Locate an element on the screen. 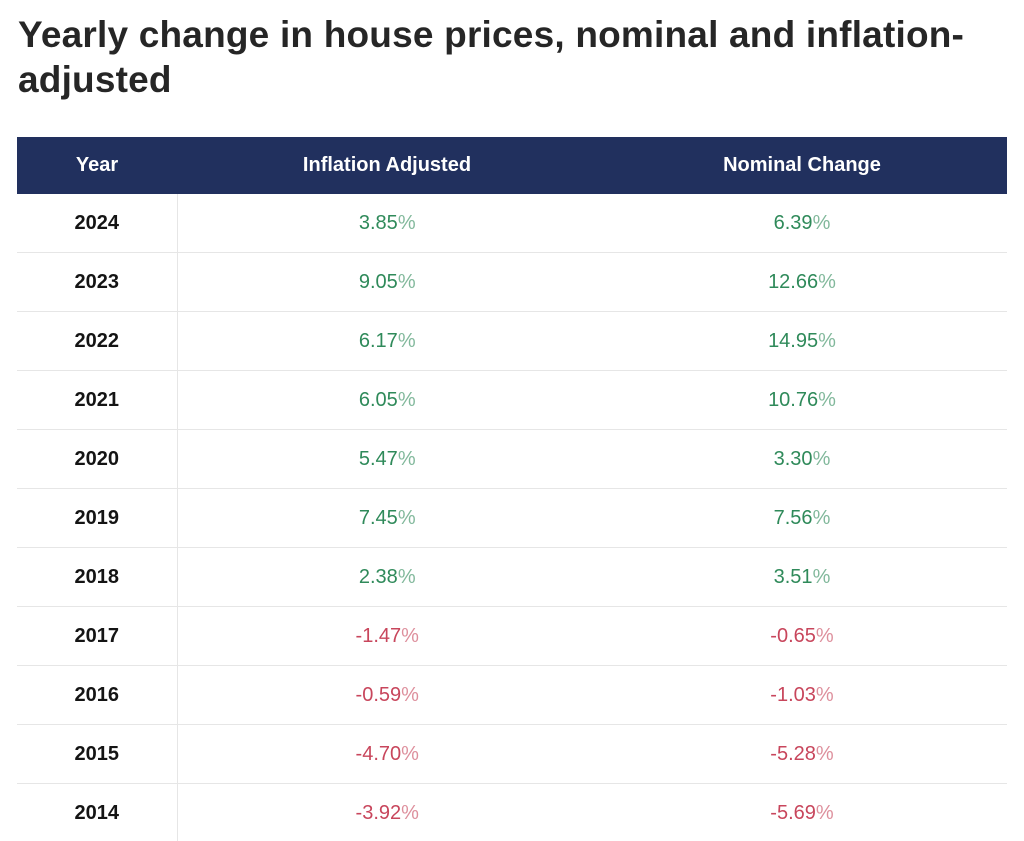 The width and height of the screenshot is (1024, 841). nominal-change-cell: -5.69% is located at coordinates (802, 812).